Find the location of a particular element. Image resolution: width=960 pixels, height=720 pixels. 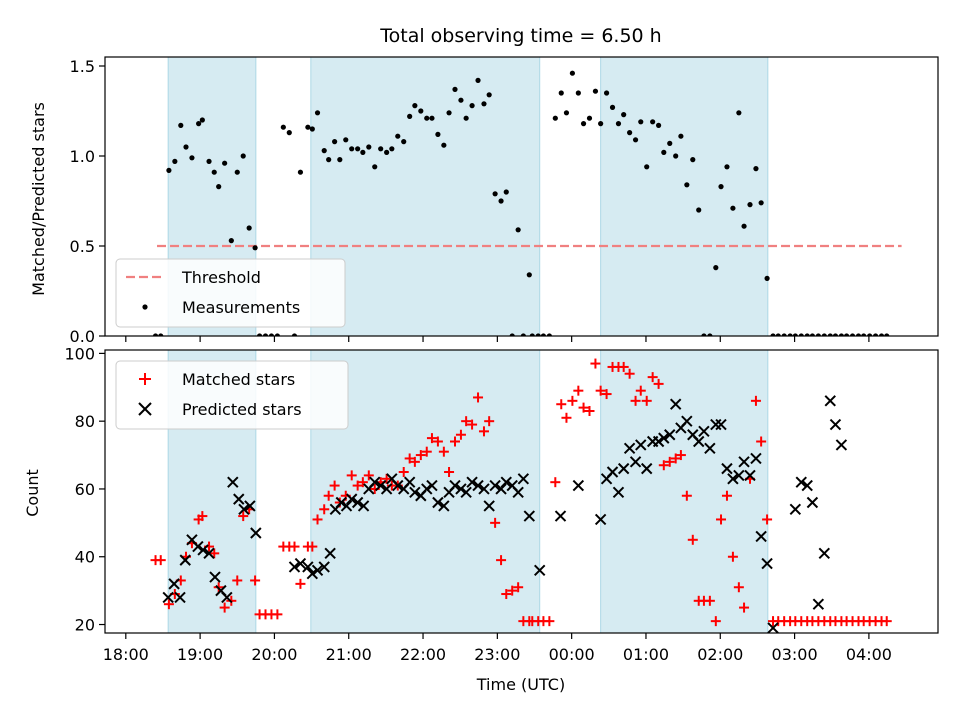

y-tick-label: 1.0 is located at coordinates (82, 156).